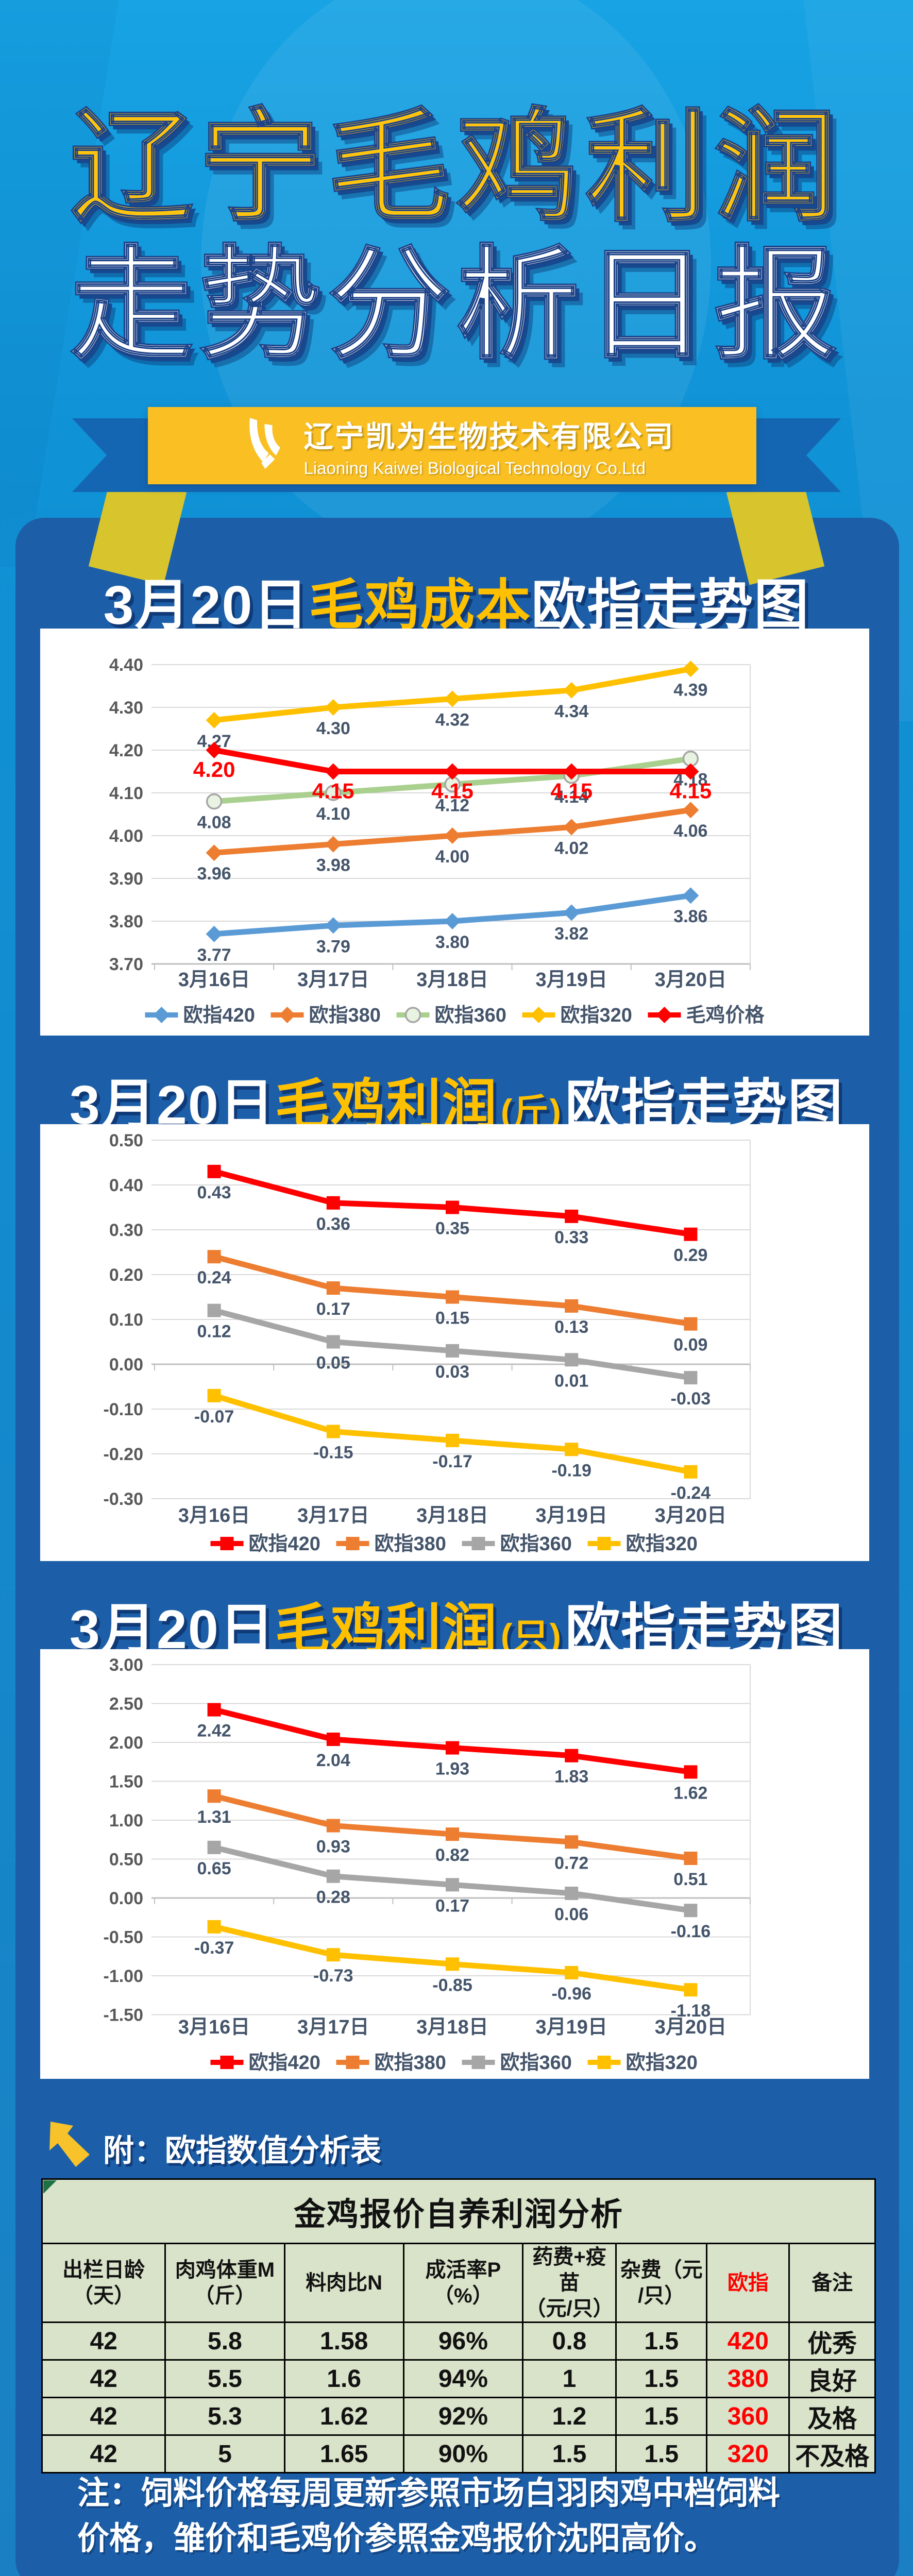 The width and height of the screenshot is (913, 2576). What do you see at coordinates (214, 1731) in the screenshot?
I see `svg-text: 2.42` at bounding box center [214, 1731].